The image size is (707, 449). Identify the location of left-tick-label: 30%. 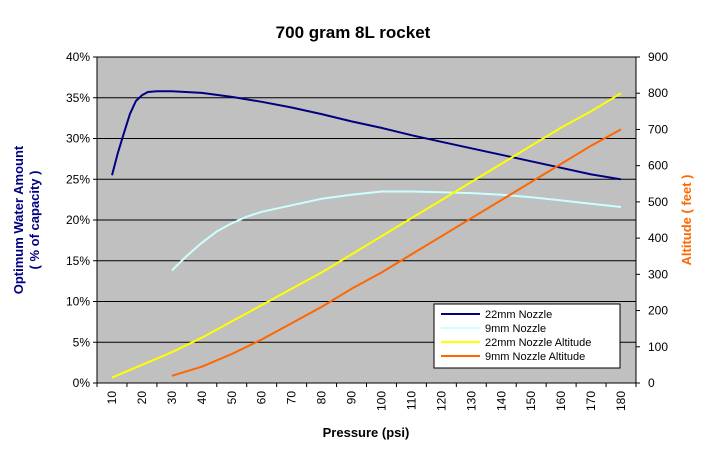
(78, 139).